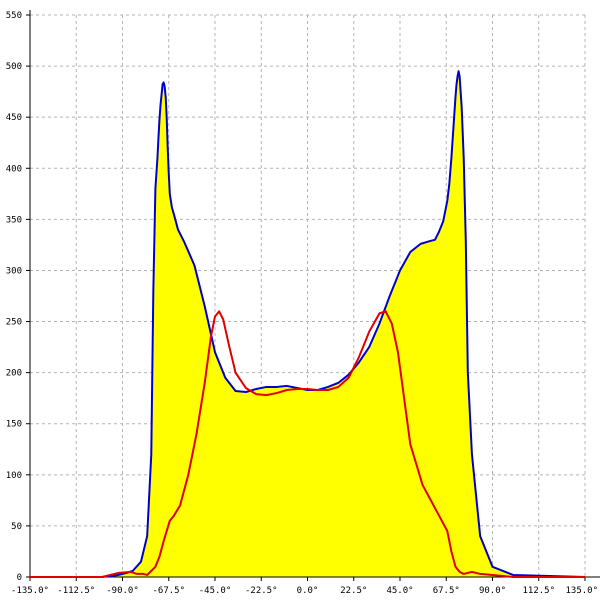 The image size is (600, 600). What do you see at coordinates (30, 591) in the screenshot?
I see `x-tick-label: -135.0°` at bounding box center [30, 591].